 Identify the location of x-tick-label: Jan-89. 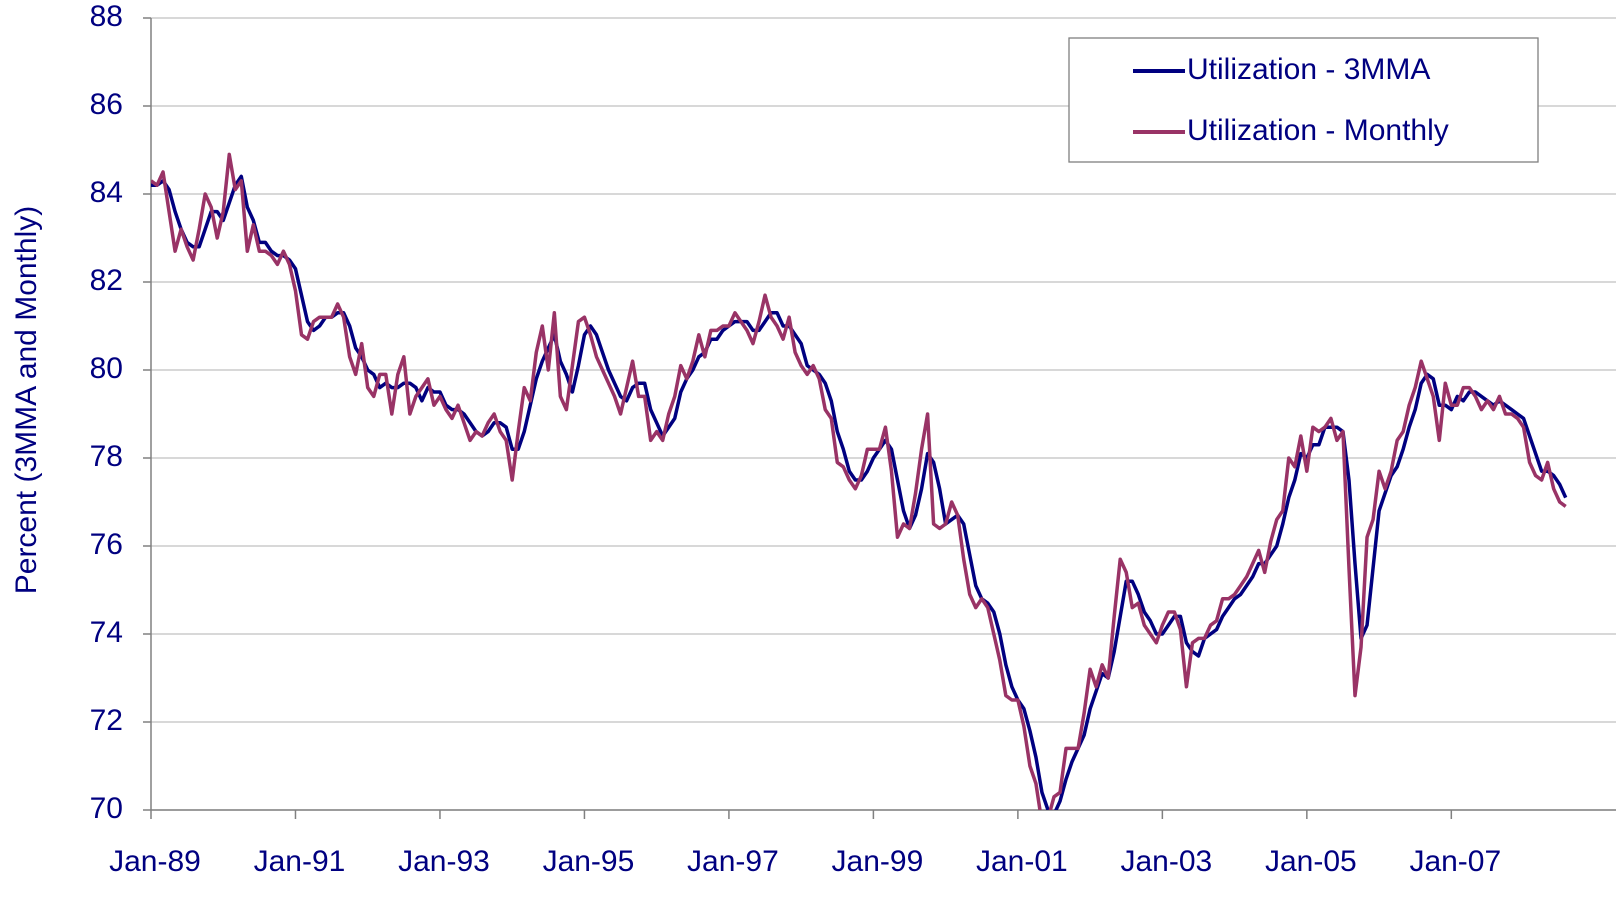
(155, 861).